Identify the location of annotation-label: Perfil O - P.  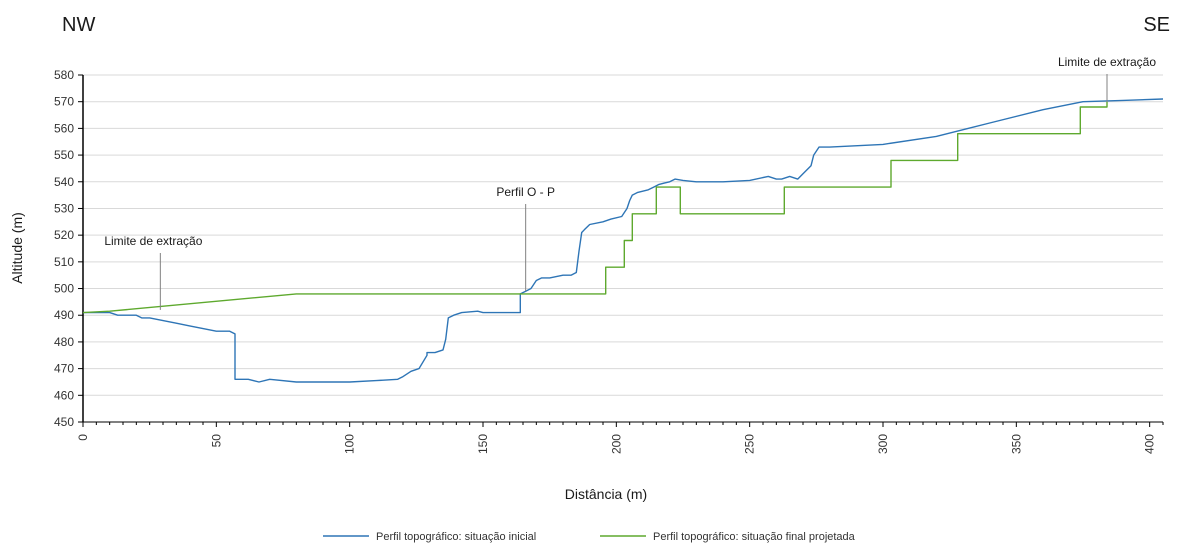
(525, 192).